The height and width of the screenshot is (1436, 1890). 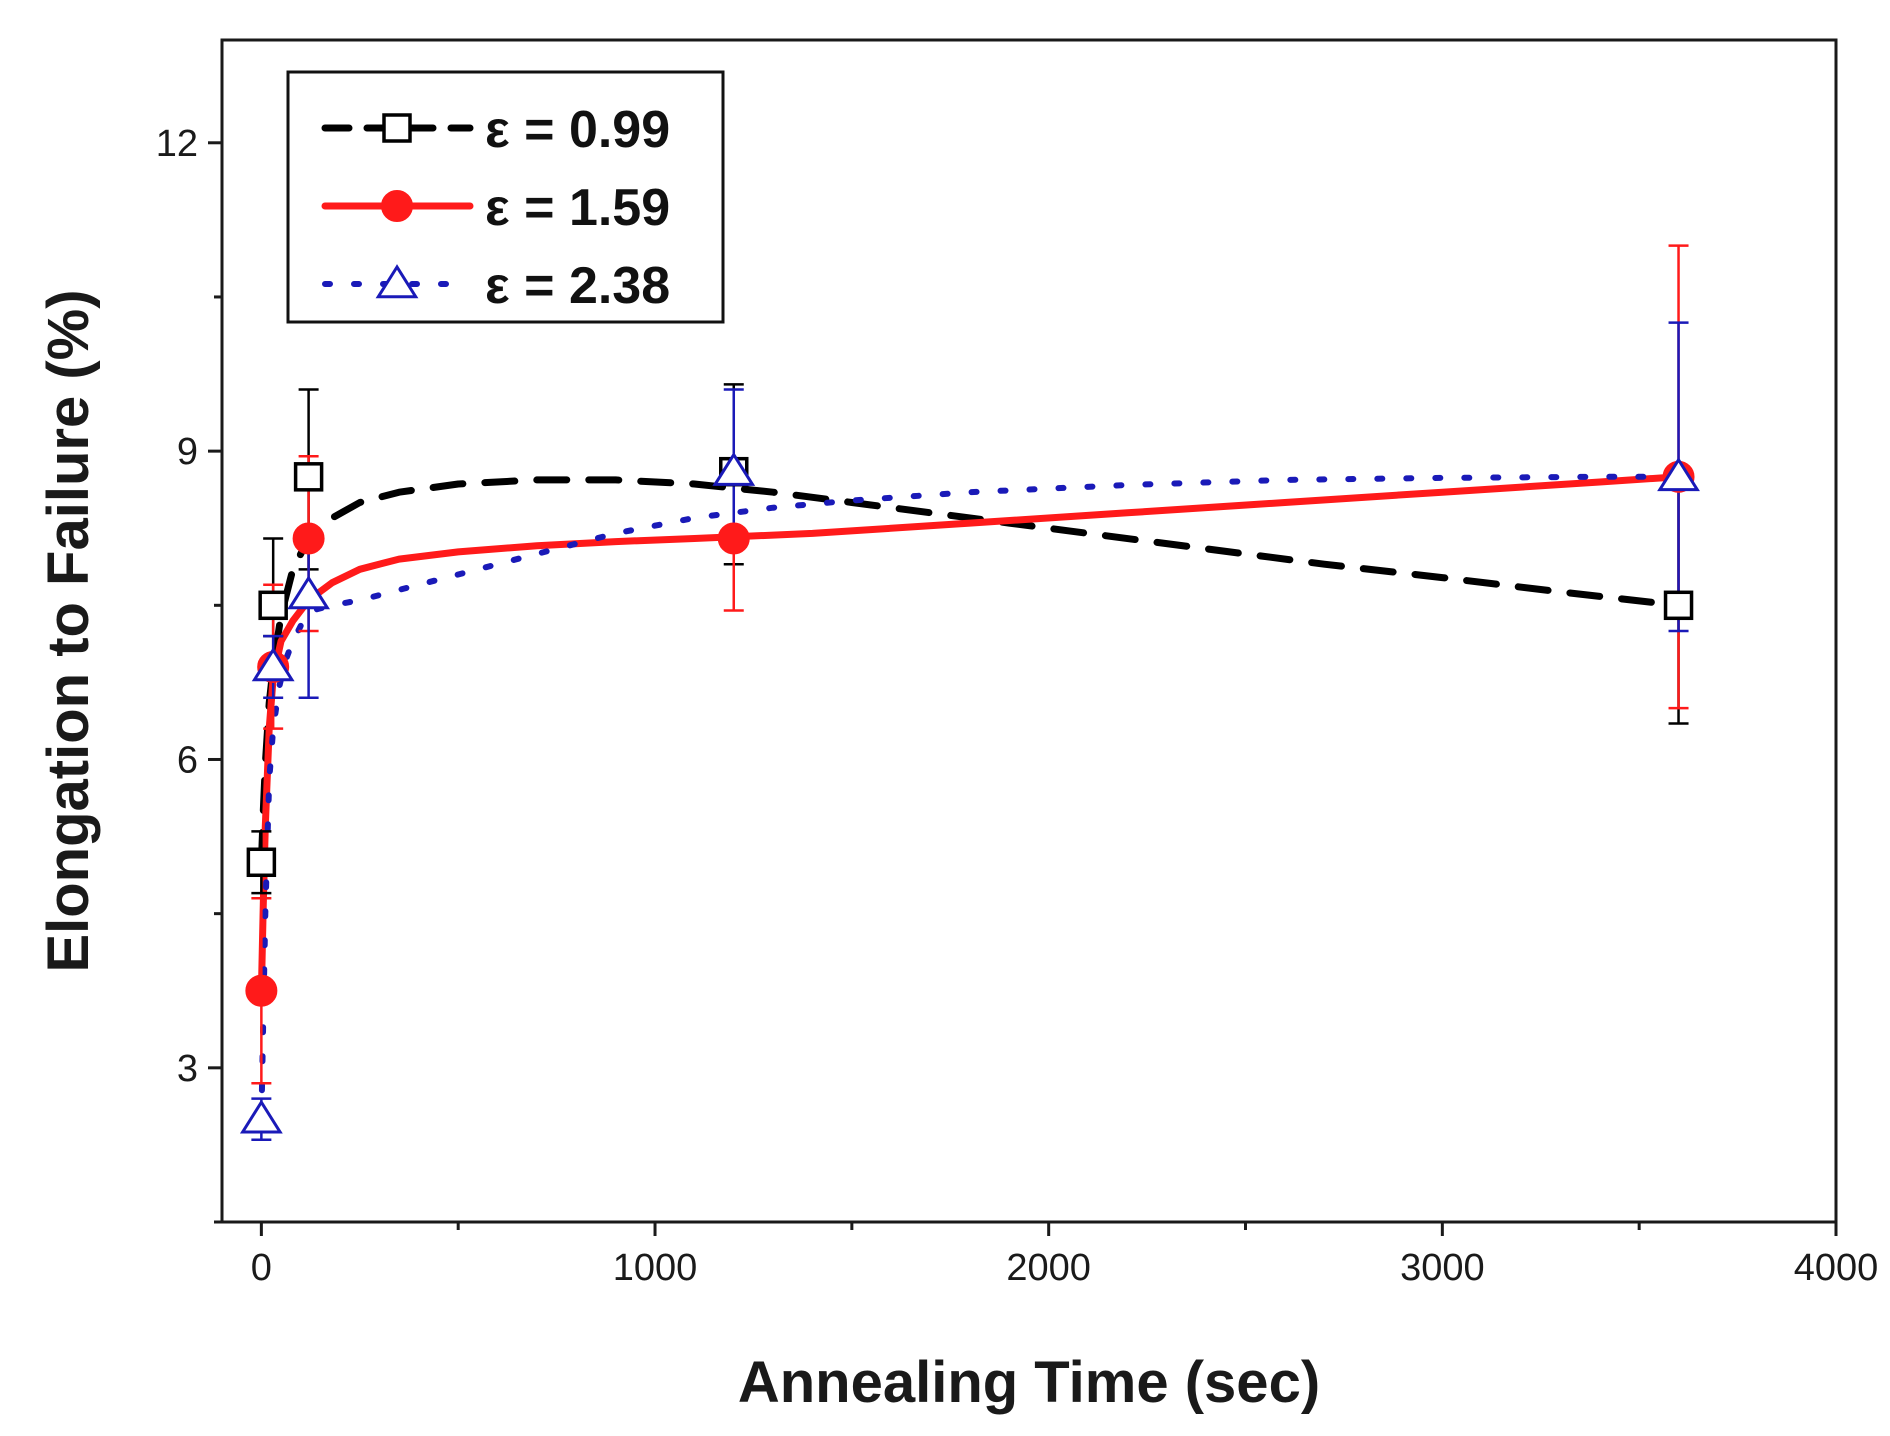 What do you see at coordinates (189, 673) in the screenshot?
I see `y-axis-ticks: 3 6 9 12` at bounding box center [189, 673].